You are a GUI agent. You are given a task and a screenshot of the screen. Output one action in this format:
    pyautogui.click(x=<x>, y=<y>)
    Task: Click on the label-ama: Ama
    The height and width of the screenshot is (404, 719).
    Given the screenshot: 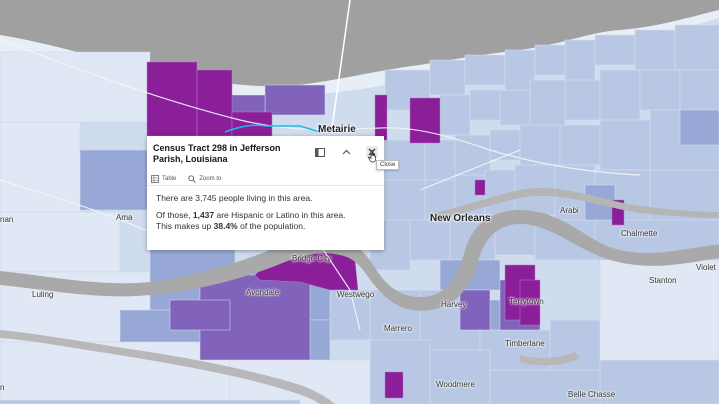 What is the action you would take?
    pyautogui.click(x=124, y=217)
    